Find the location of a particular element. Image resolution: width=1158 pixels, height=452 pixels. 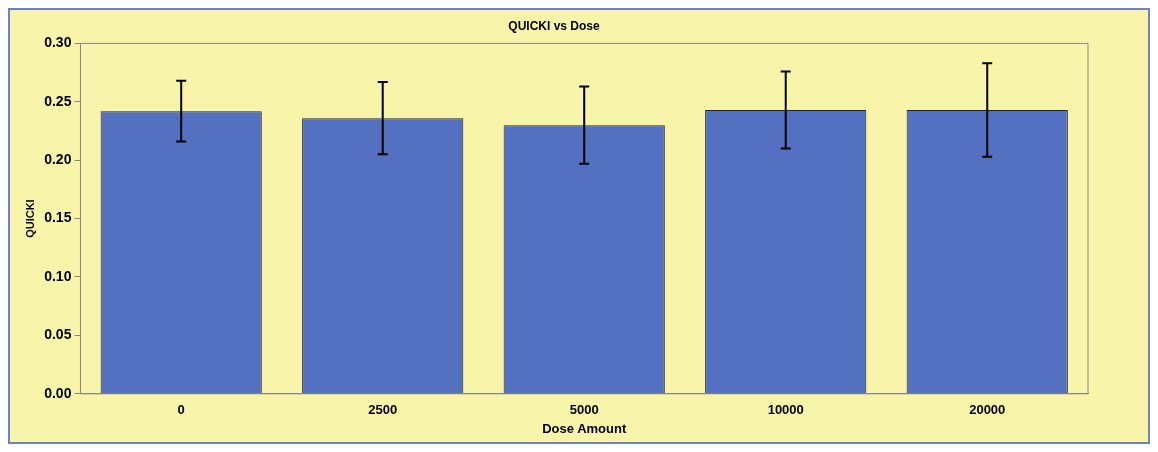

y-tick-label: 0.15 is located at coordinates (58, 217).